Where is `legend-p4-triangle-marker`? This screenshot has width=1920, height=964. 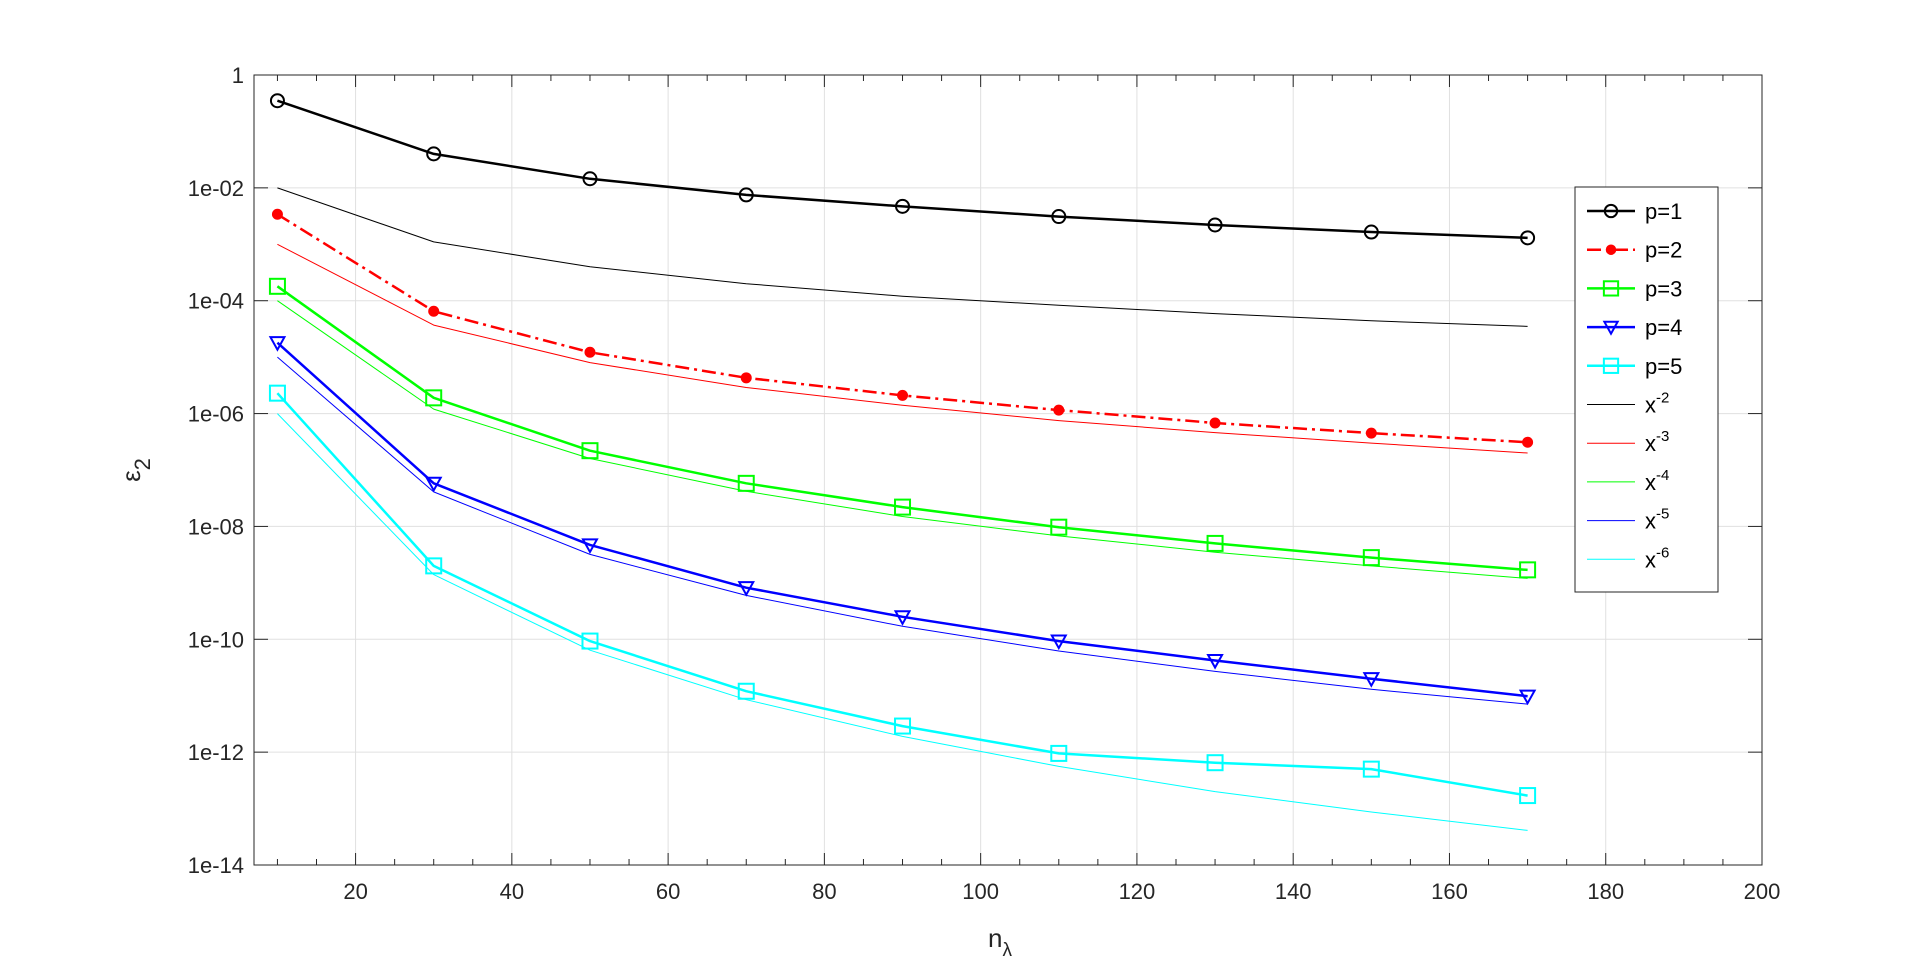 legend-p4-triangle-marker is located at coordinates (1611, 328).